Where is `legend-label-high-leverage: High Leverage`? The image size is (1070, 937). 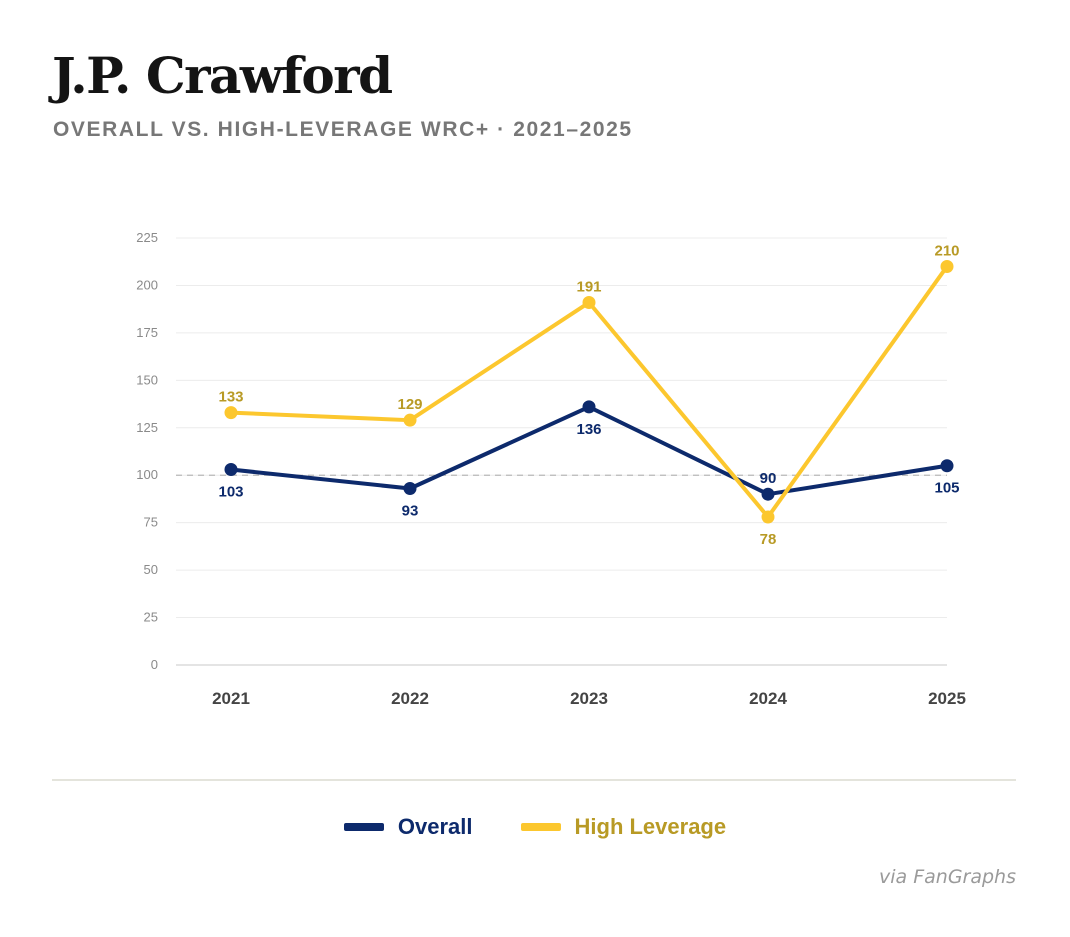 legend-label-high-leverage: High Leverage is located at coordinates (650, 826).